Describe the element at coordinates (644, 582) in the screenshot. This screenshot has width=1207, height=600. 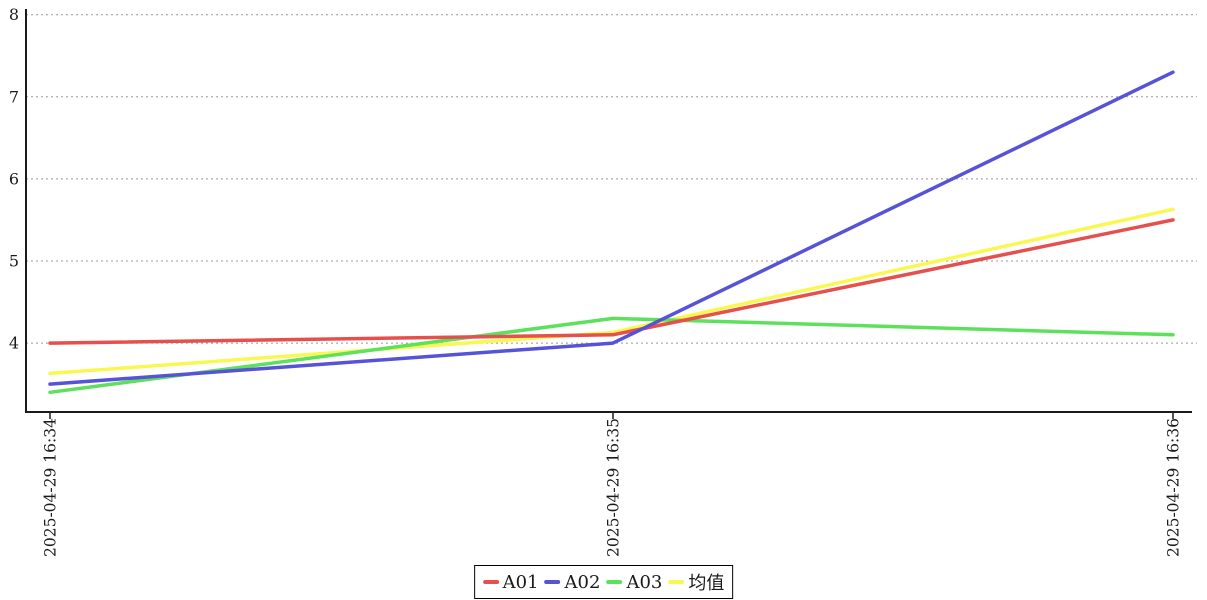
I see `legend-label: A03` at that location.